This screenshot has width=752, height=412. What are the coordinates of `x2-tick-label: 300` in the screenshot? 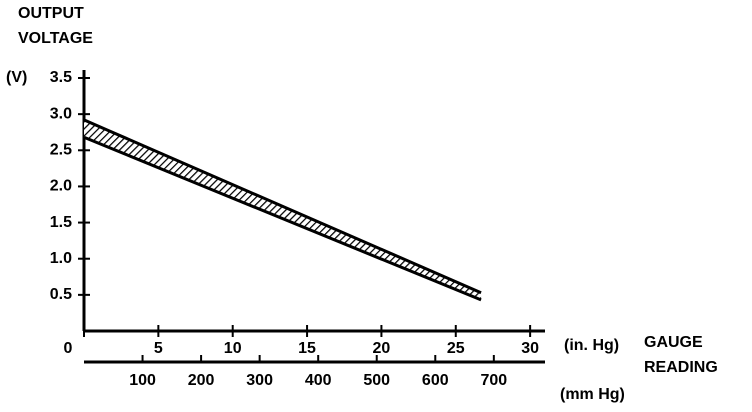 It's located at (259, 380).